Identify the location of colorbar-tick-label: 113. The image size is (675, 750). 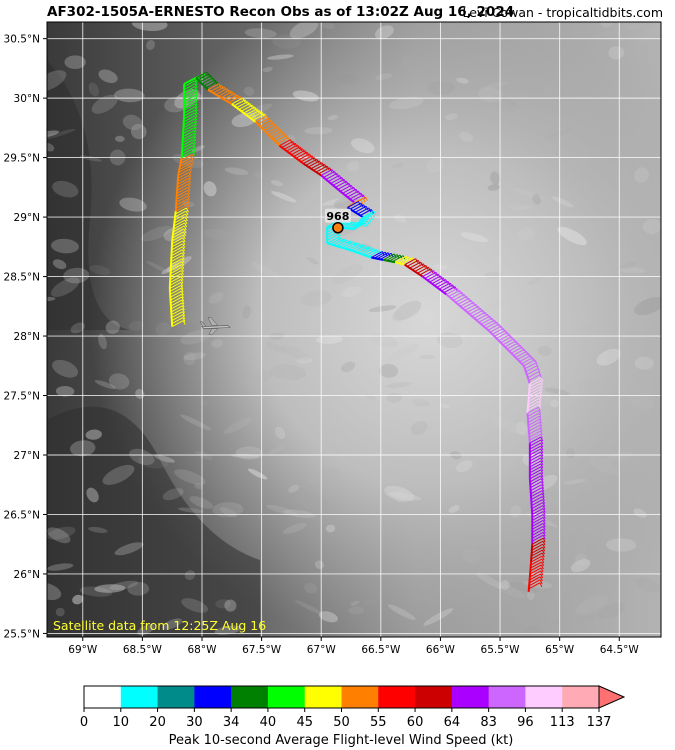
(562, 722).